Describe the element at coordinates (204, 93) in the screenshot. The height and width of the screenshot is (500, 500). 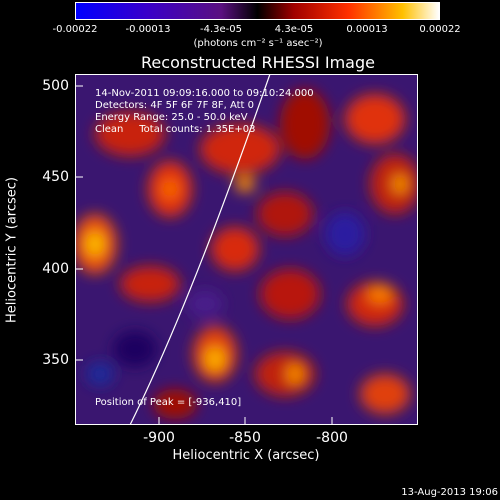
I see `time-range-annotation: 14-Nov-2011 09:09:16.000 to 09:10:24.000` at that location.